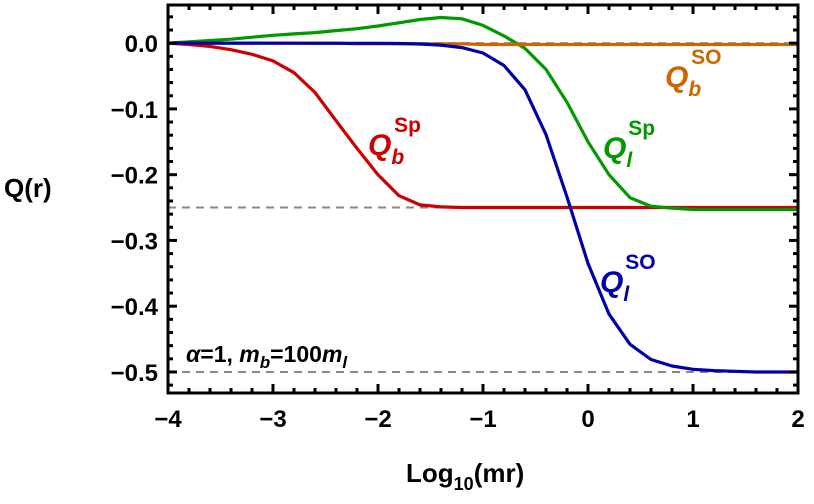 Image resolution: width=814 pixels, height=504 pixels. I want to click on x-tick-label: −3, so click(272, 419).